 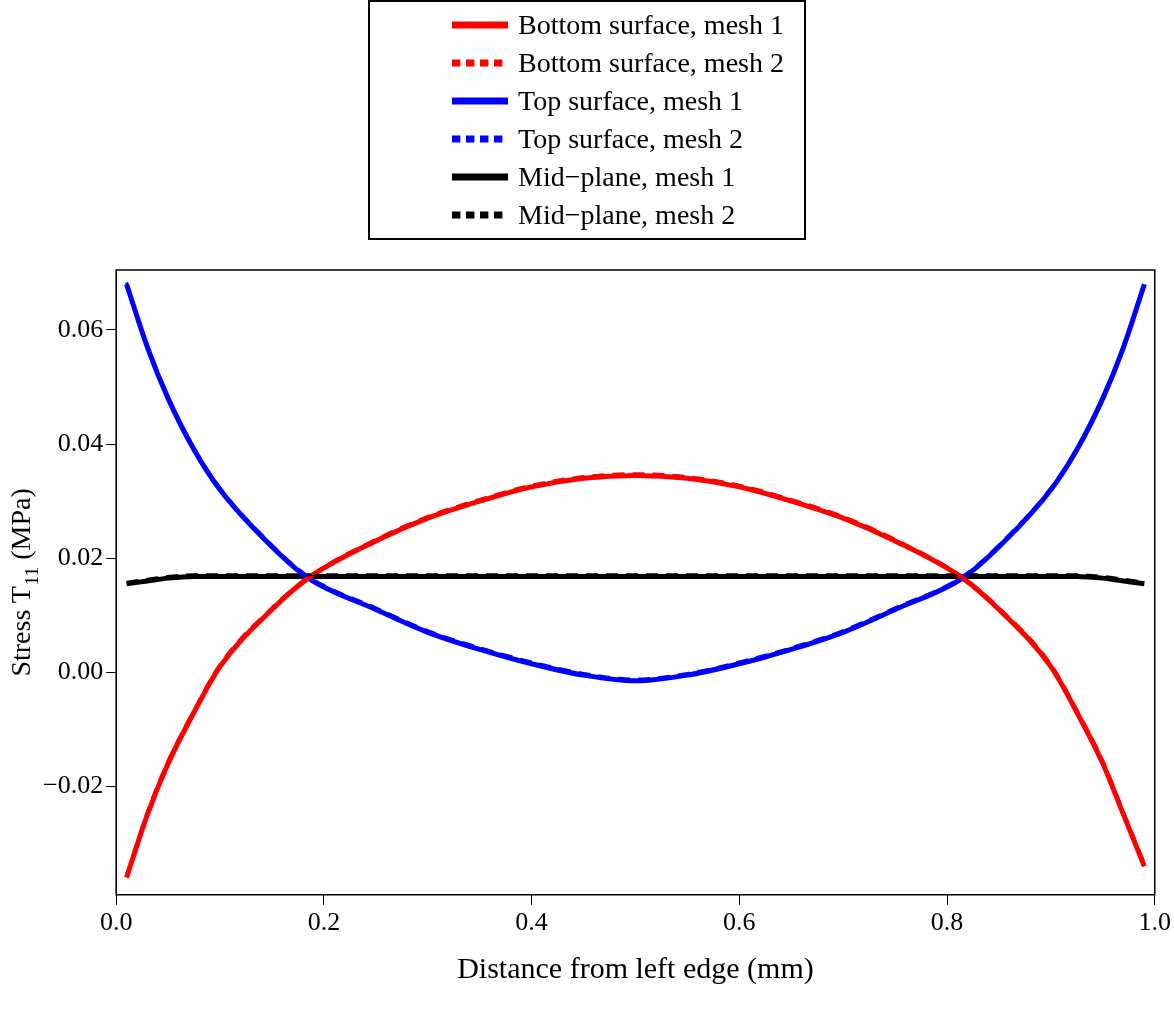 I want to click on x-tick-label: 0.6, so click(x=739, y=922).